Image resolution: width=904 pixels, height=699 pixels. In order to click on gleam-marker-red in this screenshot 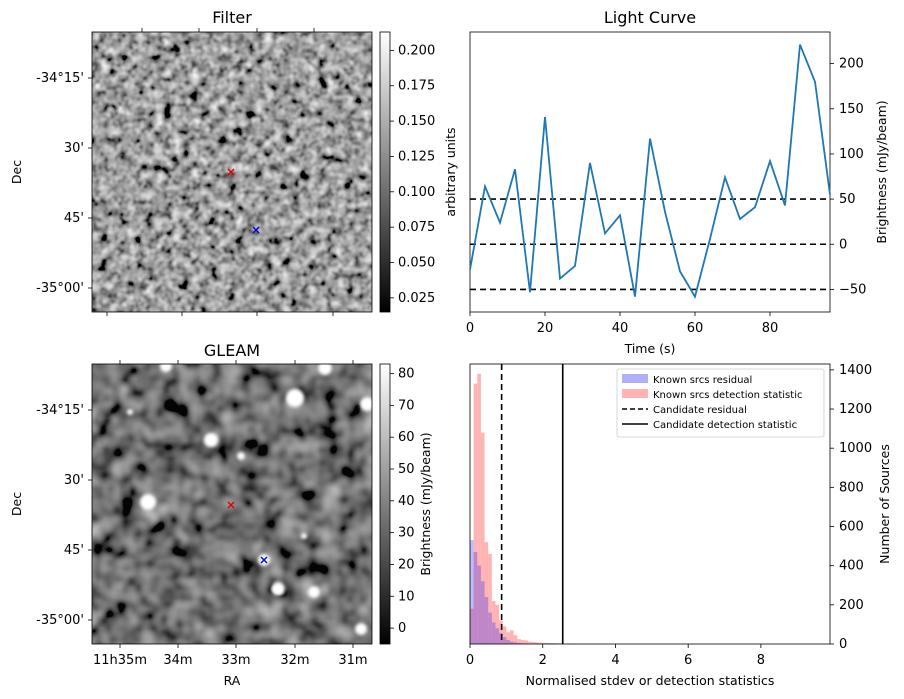, I will do `click(231, 505)`.